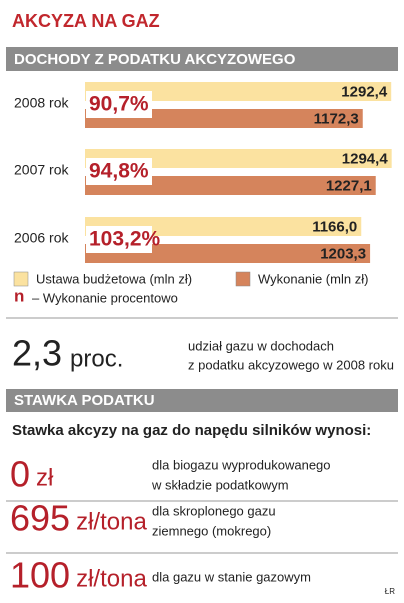 This screenshot has height=603, width=404. What do you see at coordinates (214, 510) in the screenshot?
I see `rate-text: dla skroplonego gazu` at bounding box center [214, 510].